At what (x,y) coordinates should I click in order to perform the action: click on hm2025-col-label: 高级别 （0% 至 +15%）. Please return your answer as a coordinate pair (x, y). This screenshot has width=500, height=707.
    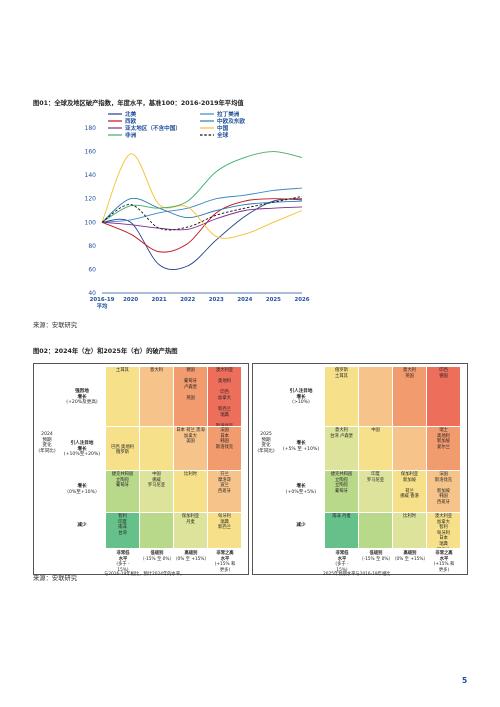
    Looking at the image, I should click on (410, 556).